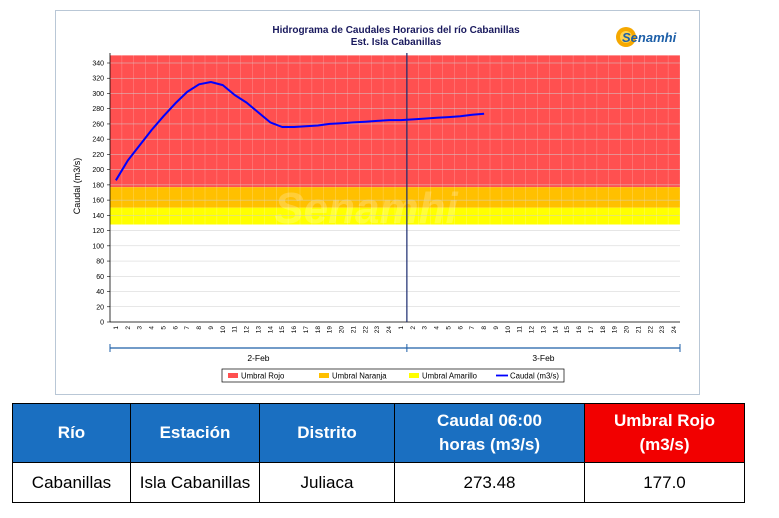 This screenshot has height=518, width=779. What do you see at coordinates (393, 375) in the screenshot?
I see `legend-box` at bounding box center [393, 375].